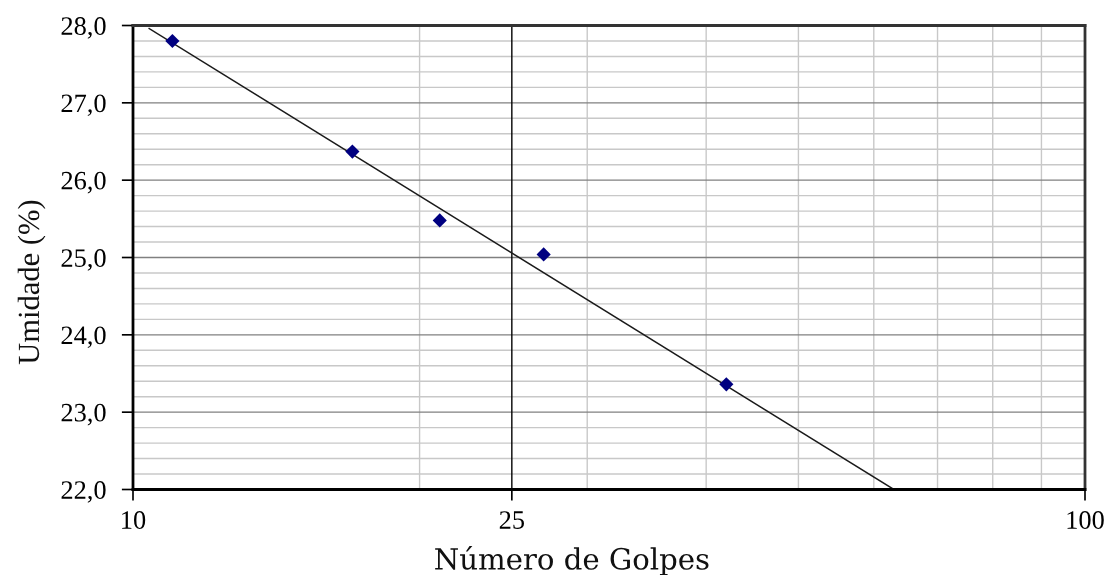 This screenshot has width=1110, height=575. Describe the element at coordinates (134, 520) in the screenshot. I see `x-tick-label: 10` at that location.